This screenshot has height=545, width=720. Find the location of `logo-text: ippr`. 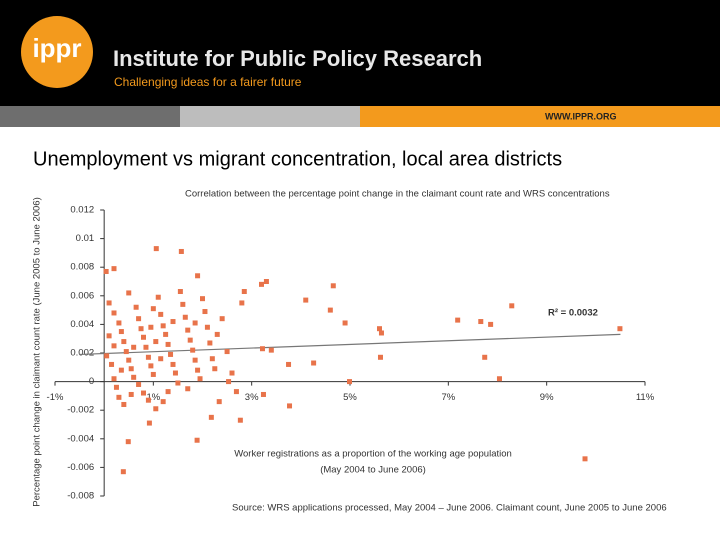

logo-text: ippr is located at coordinates (56, 48).